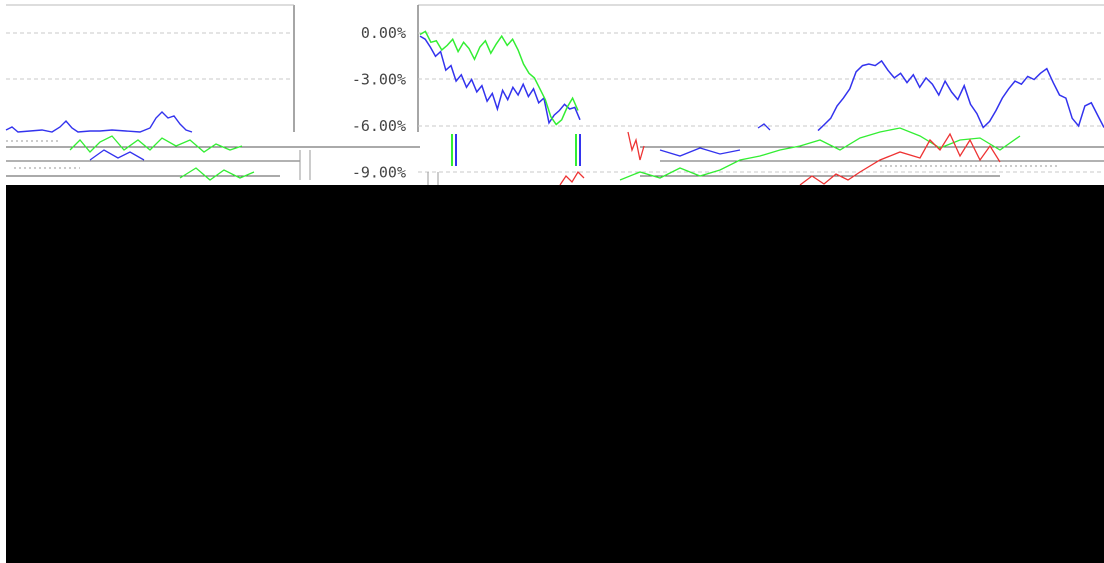 The width and height of the screenshot is (1104, 563). I want to click on y-tick-label: -9.00%, so click(379, 173).